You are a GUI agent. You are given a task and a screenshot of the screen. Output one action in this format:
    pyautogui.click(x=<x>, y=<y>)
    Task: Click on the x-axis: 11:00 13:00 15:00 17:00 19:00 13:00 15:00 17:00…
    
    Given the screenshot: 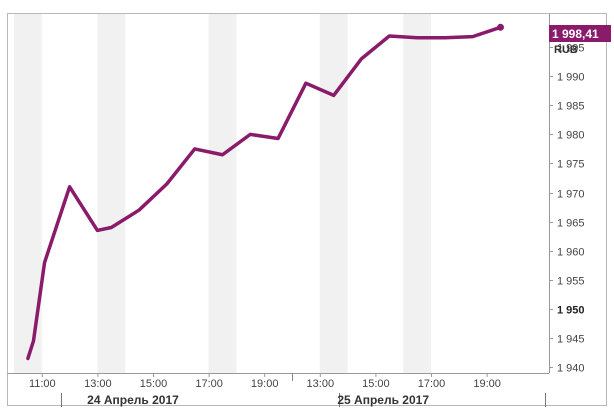 What is the action you would take?
    pyautogui.click(x=287, y=390)
    